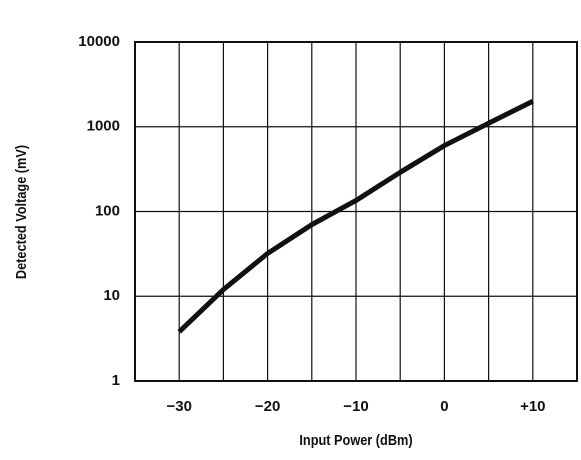 Image resolution: width=581 pixels, height=460 pixels. I want to click on y-tick-label: 10000, so click(99, 41).